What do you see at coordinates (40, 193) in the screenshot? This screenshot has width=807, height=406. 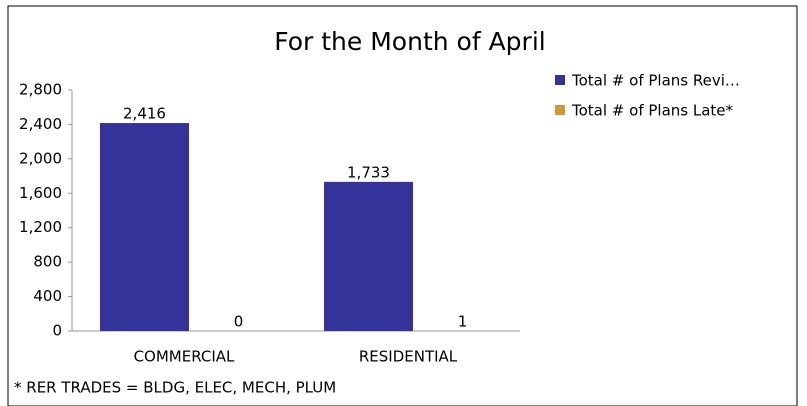 I see `y-tick-label: 1,600` at bounding box center [40, 193].